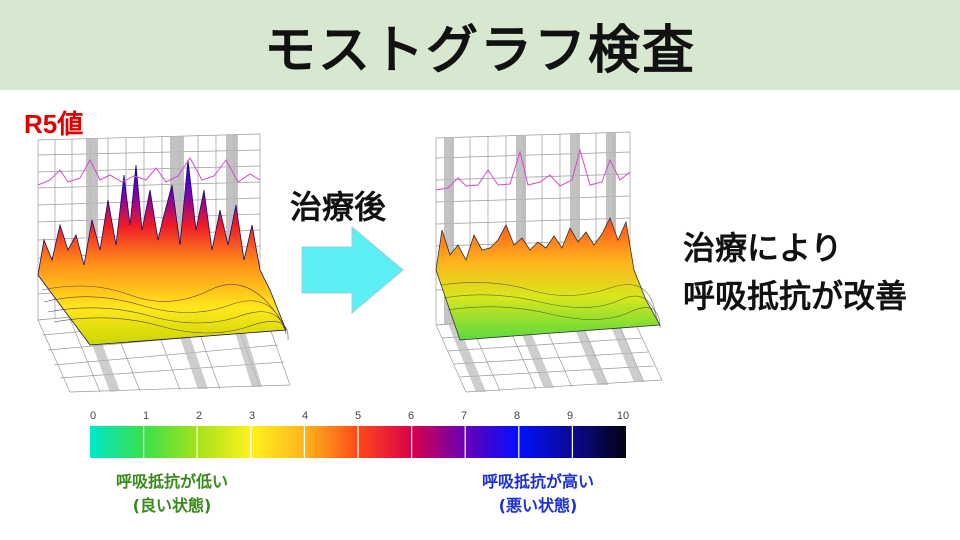 The height and width of the screenshot is (540, 960). Describe the element at coordinates (570, 416) in the screenshot. I see `scale-tick: 9` at that location.